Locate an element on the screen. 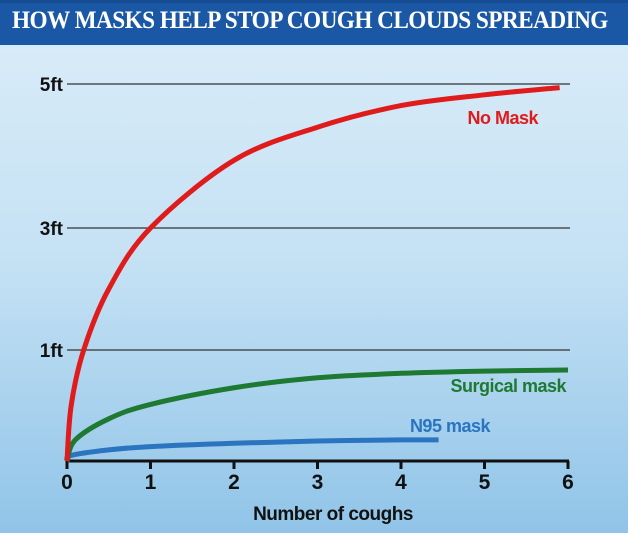  x-tick-label: 5 is located at coordinates (485, 482).